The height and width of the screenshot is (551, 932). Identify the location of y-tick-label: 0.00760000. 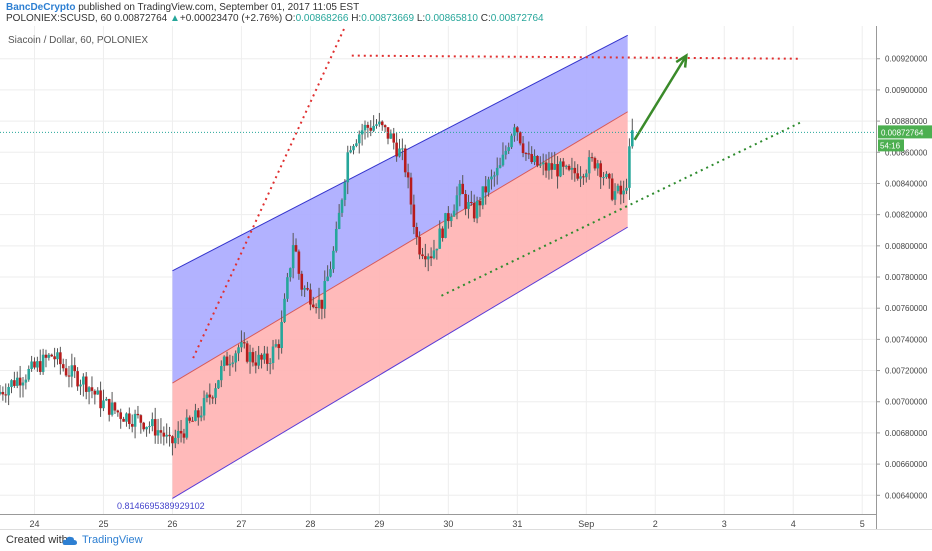
(906, 308).